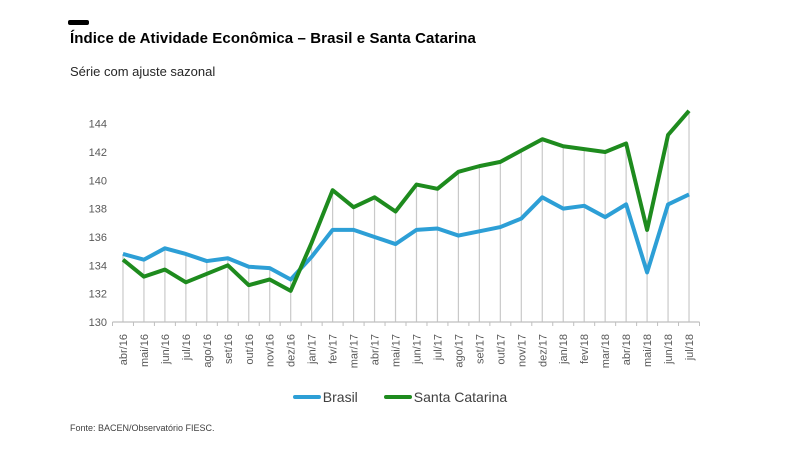  I want to click on x-tick-label: fev/17, so click(334, 349).